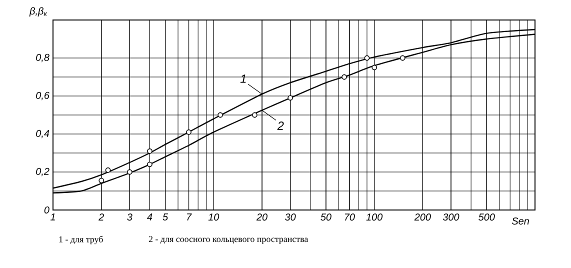 This screenshot has width=571, height=268. What do you see at coordinates (101, 217) in the screenshot?
I see `x-tick-label: 2` at bounding box center [101, 217].